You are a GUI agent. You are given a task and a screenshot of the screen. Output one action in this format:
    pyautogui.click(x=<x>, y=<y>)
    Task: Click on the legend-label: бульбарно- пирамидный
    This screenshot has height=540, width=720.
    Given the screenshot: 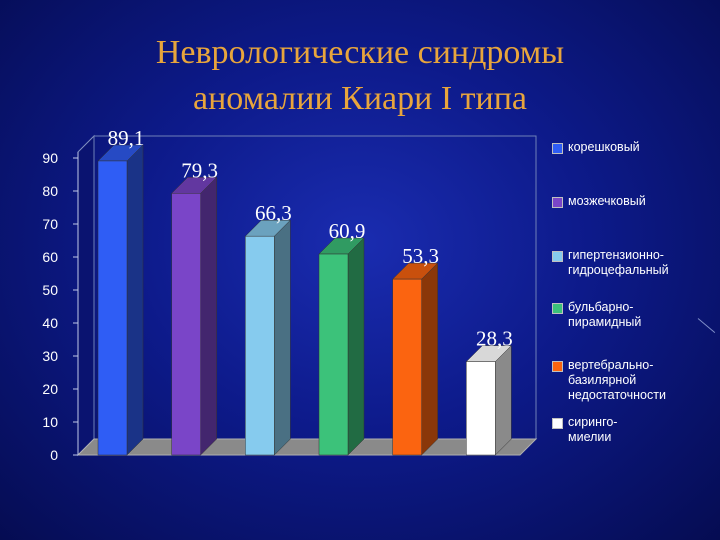 What is the action you would take?
    pyautogui.click(x=605, y=314)
    